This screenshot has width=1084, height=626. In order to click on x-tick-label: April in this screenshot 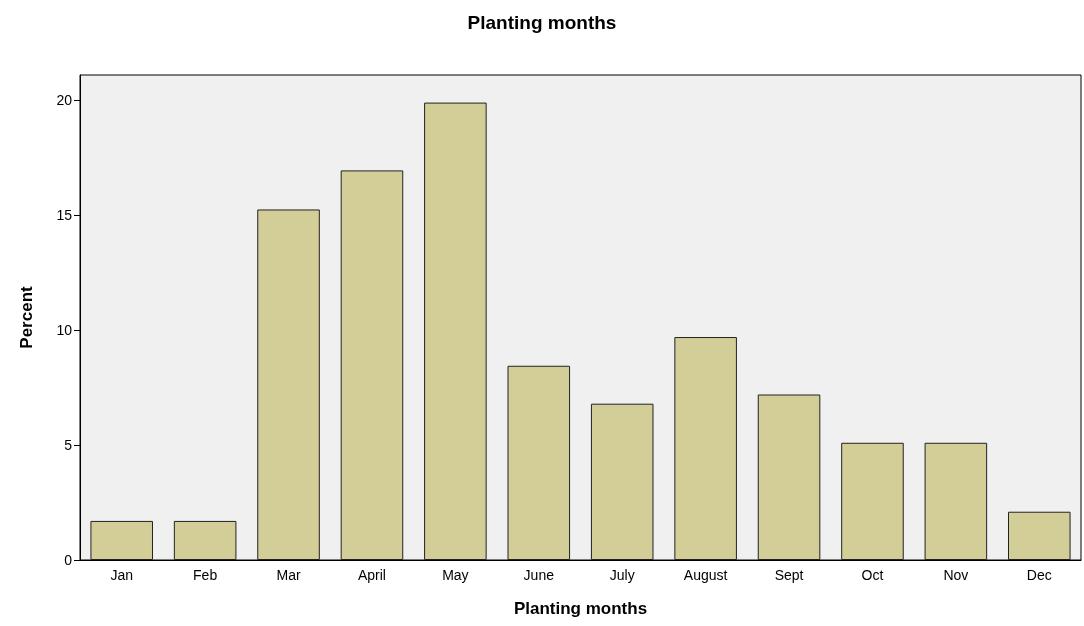, I will do `click(371, 575)`.